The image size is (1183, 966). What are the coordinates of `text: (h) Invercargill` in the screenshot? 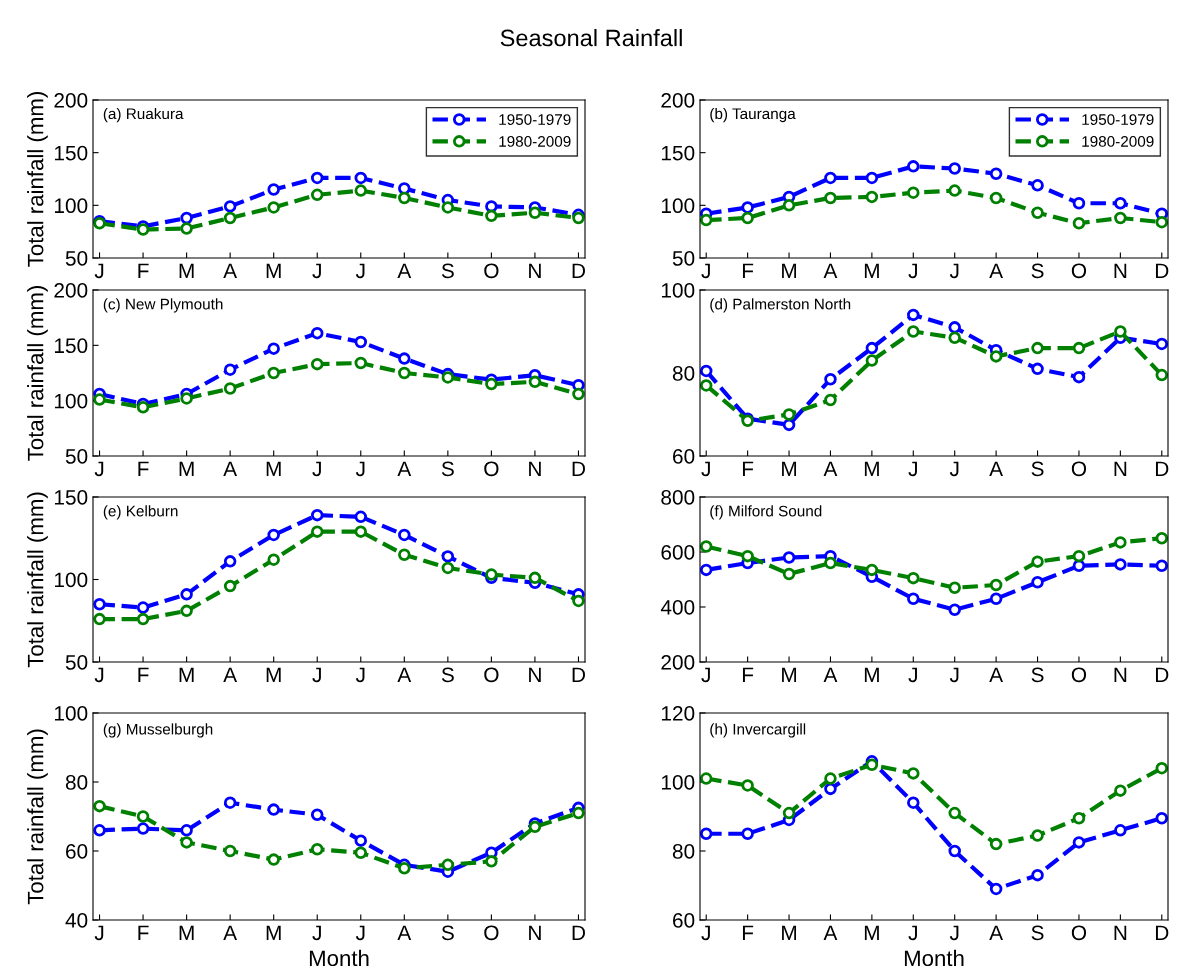 It's located at (758, 730).